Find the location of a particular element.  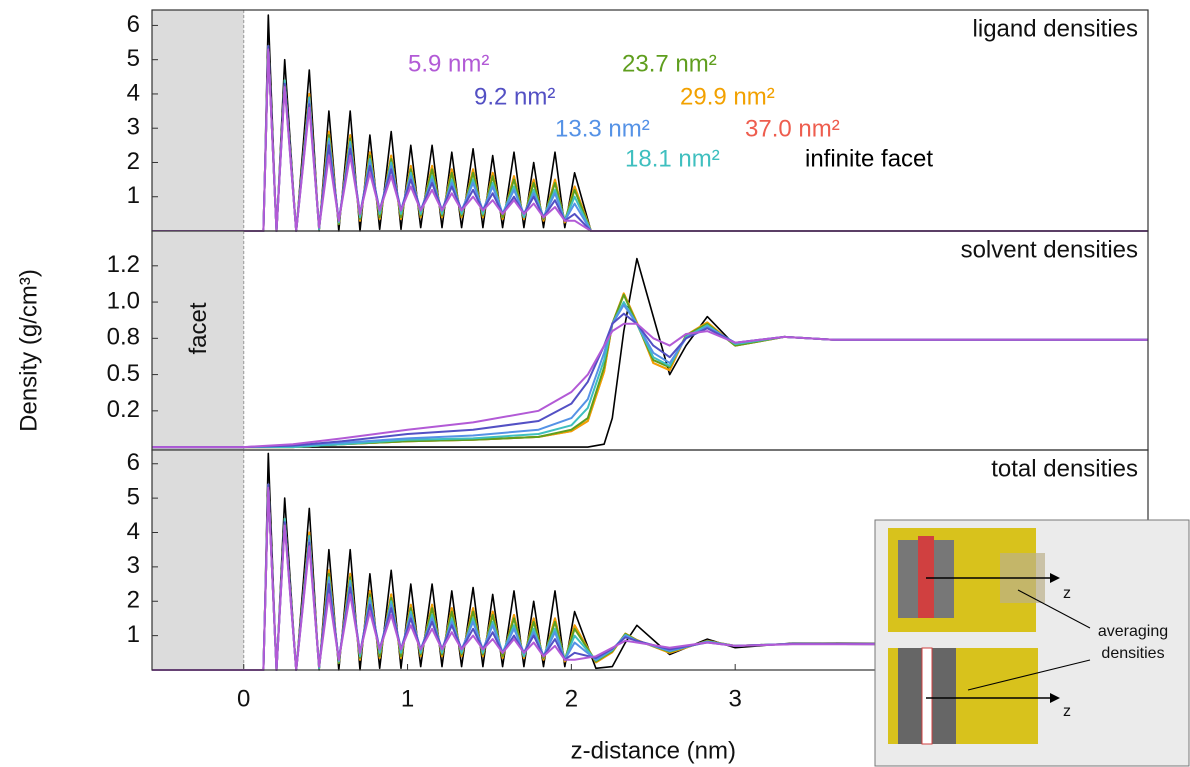

legend-entry: 29.9 nm² is located at coordinates (727, 96).